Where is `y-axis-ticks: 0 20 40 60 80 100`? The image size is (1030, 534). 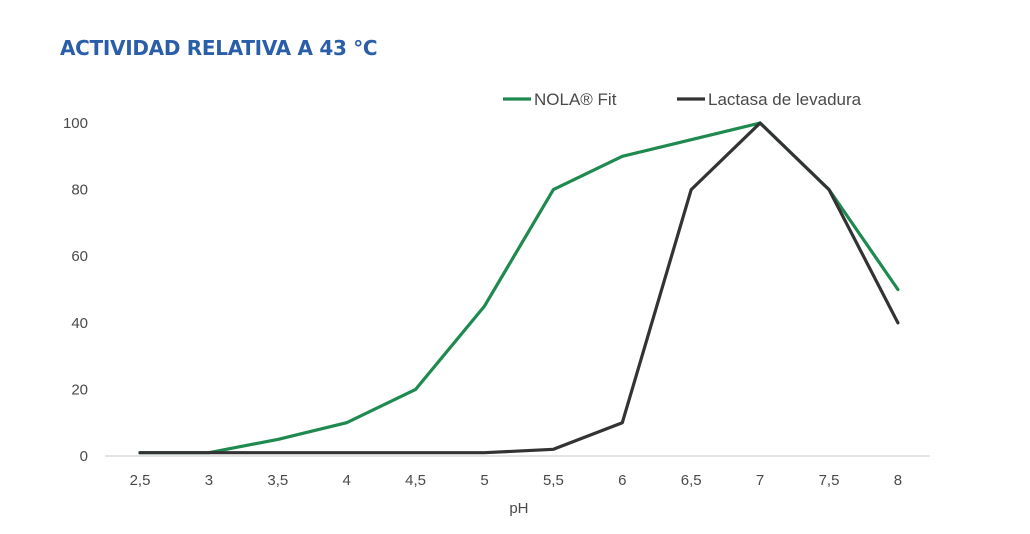 y-axis-ticks: 0 20 40 60 80 100 is located at coordinates (75, 290).